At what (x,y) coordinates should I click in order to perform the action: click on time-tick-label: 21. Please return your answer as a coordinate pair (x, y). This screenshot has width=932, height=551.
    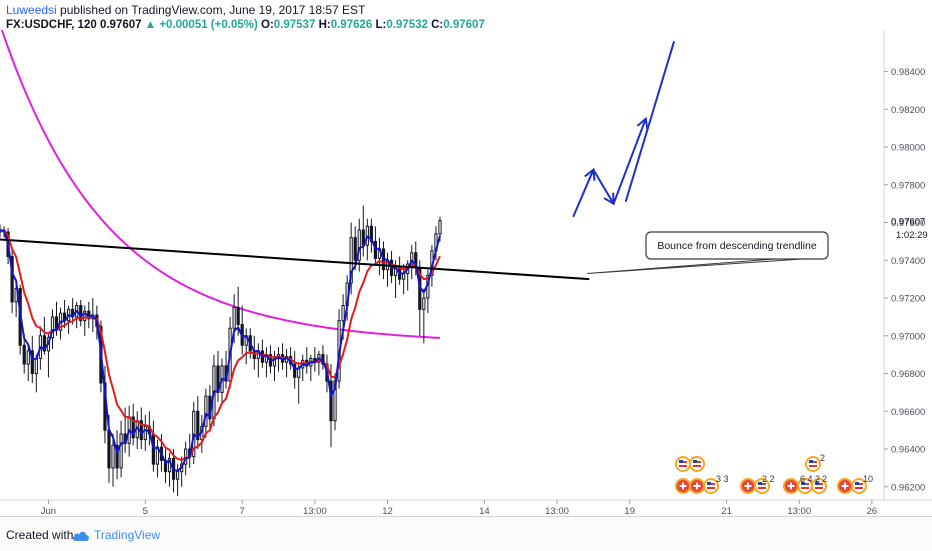
    Looking at the image, I should click on (726, 511).